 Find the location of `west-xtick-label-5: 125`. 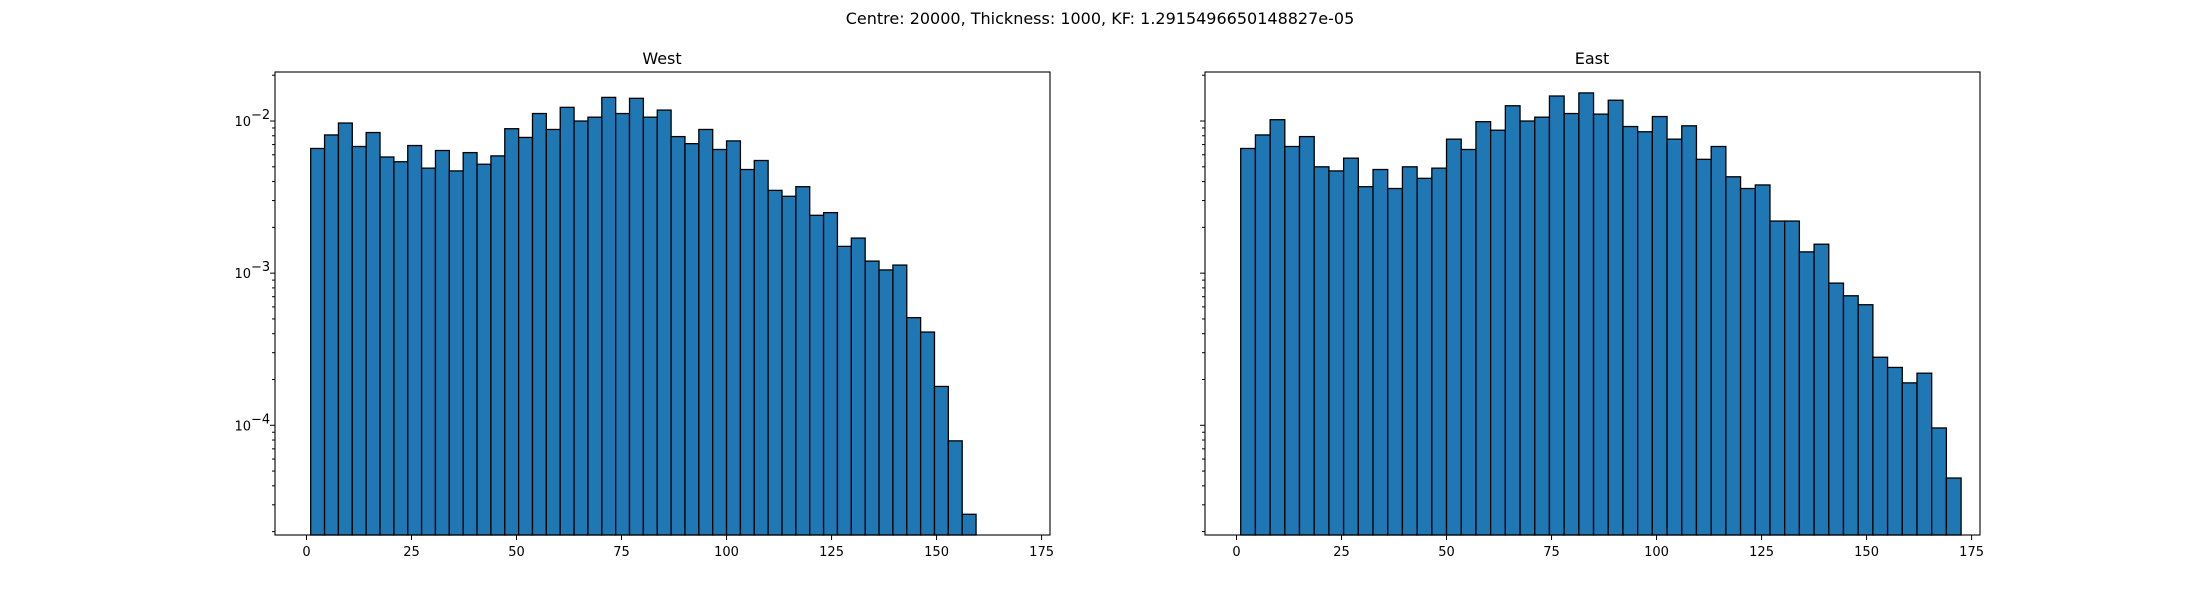

west-xtick-label-5: 125 is located at coordinates (831, 552).